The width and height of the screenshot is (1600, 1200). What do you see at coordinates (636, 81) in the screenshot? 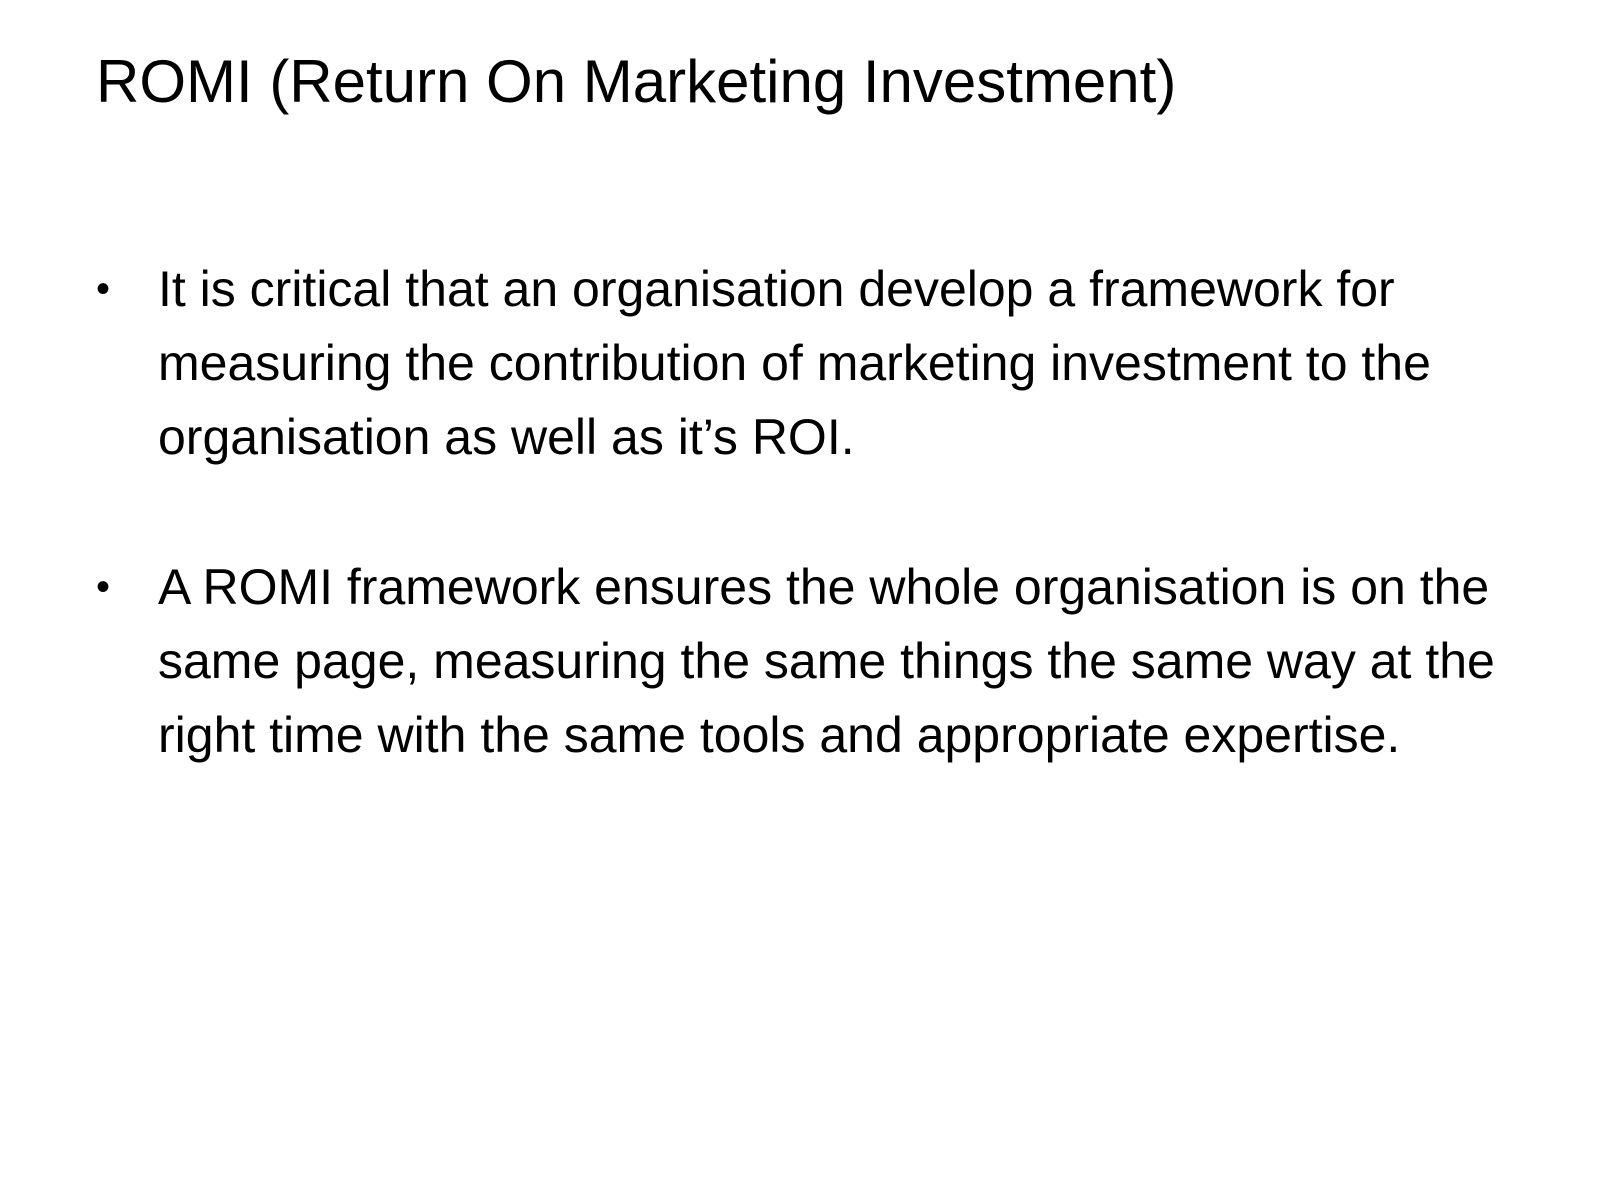
I see `slide-title: ROMI (Return On Marketing Investment)` at bounding box center [636, 81].